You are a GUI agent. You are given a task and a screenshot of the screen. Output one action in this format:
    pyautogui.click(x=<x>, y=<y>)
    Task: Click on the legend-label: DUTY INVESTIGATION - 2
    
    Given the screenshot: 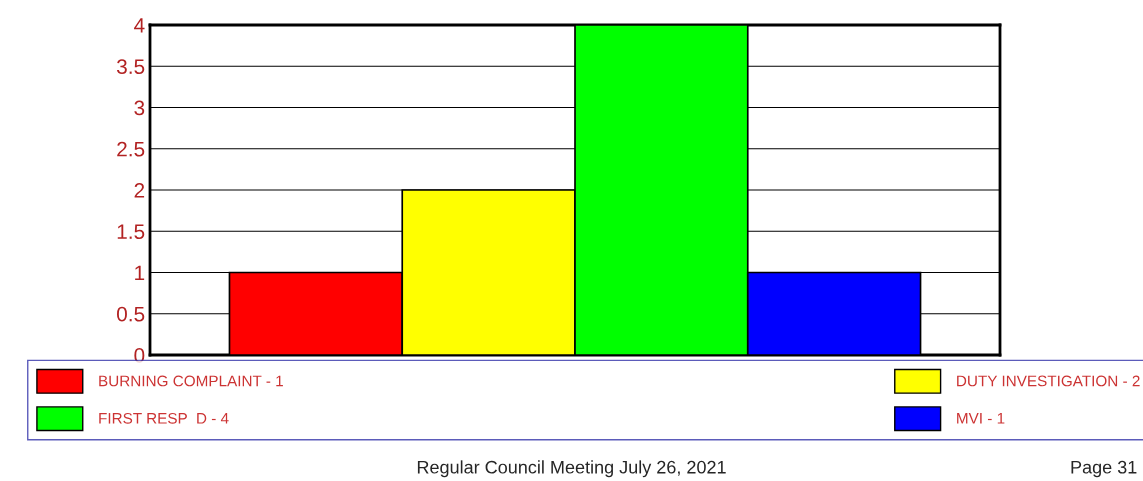 What is the action you would take?
    pyautogui.click(x=1048, y=381)
    